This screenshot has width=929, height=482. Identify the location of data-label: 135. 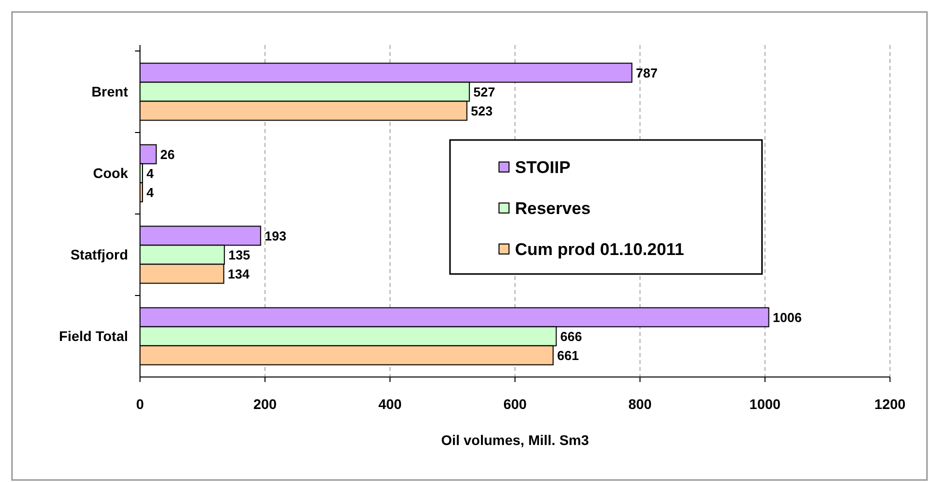
(239, 254).